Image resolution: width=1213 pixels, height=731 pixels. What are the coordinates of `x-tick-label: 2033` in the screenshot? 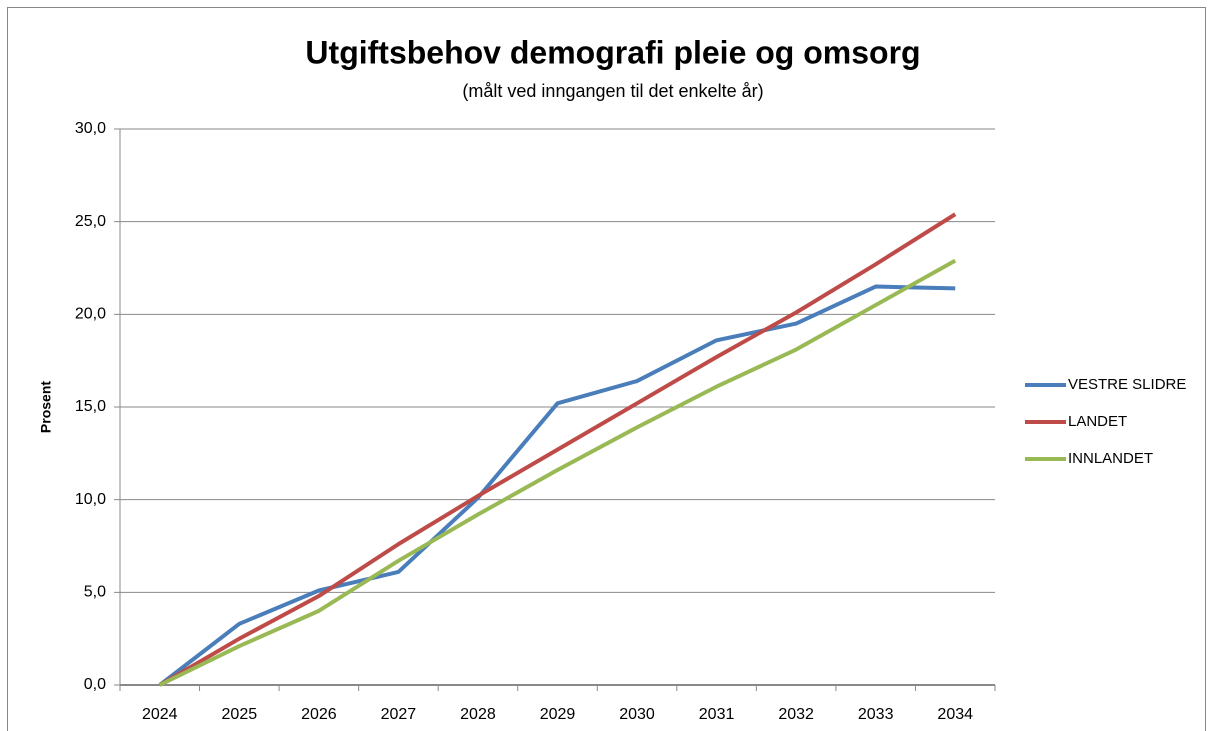 It's located at (876, 714).